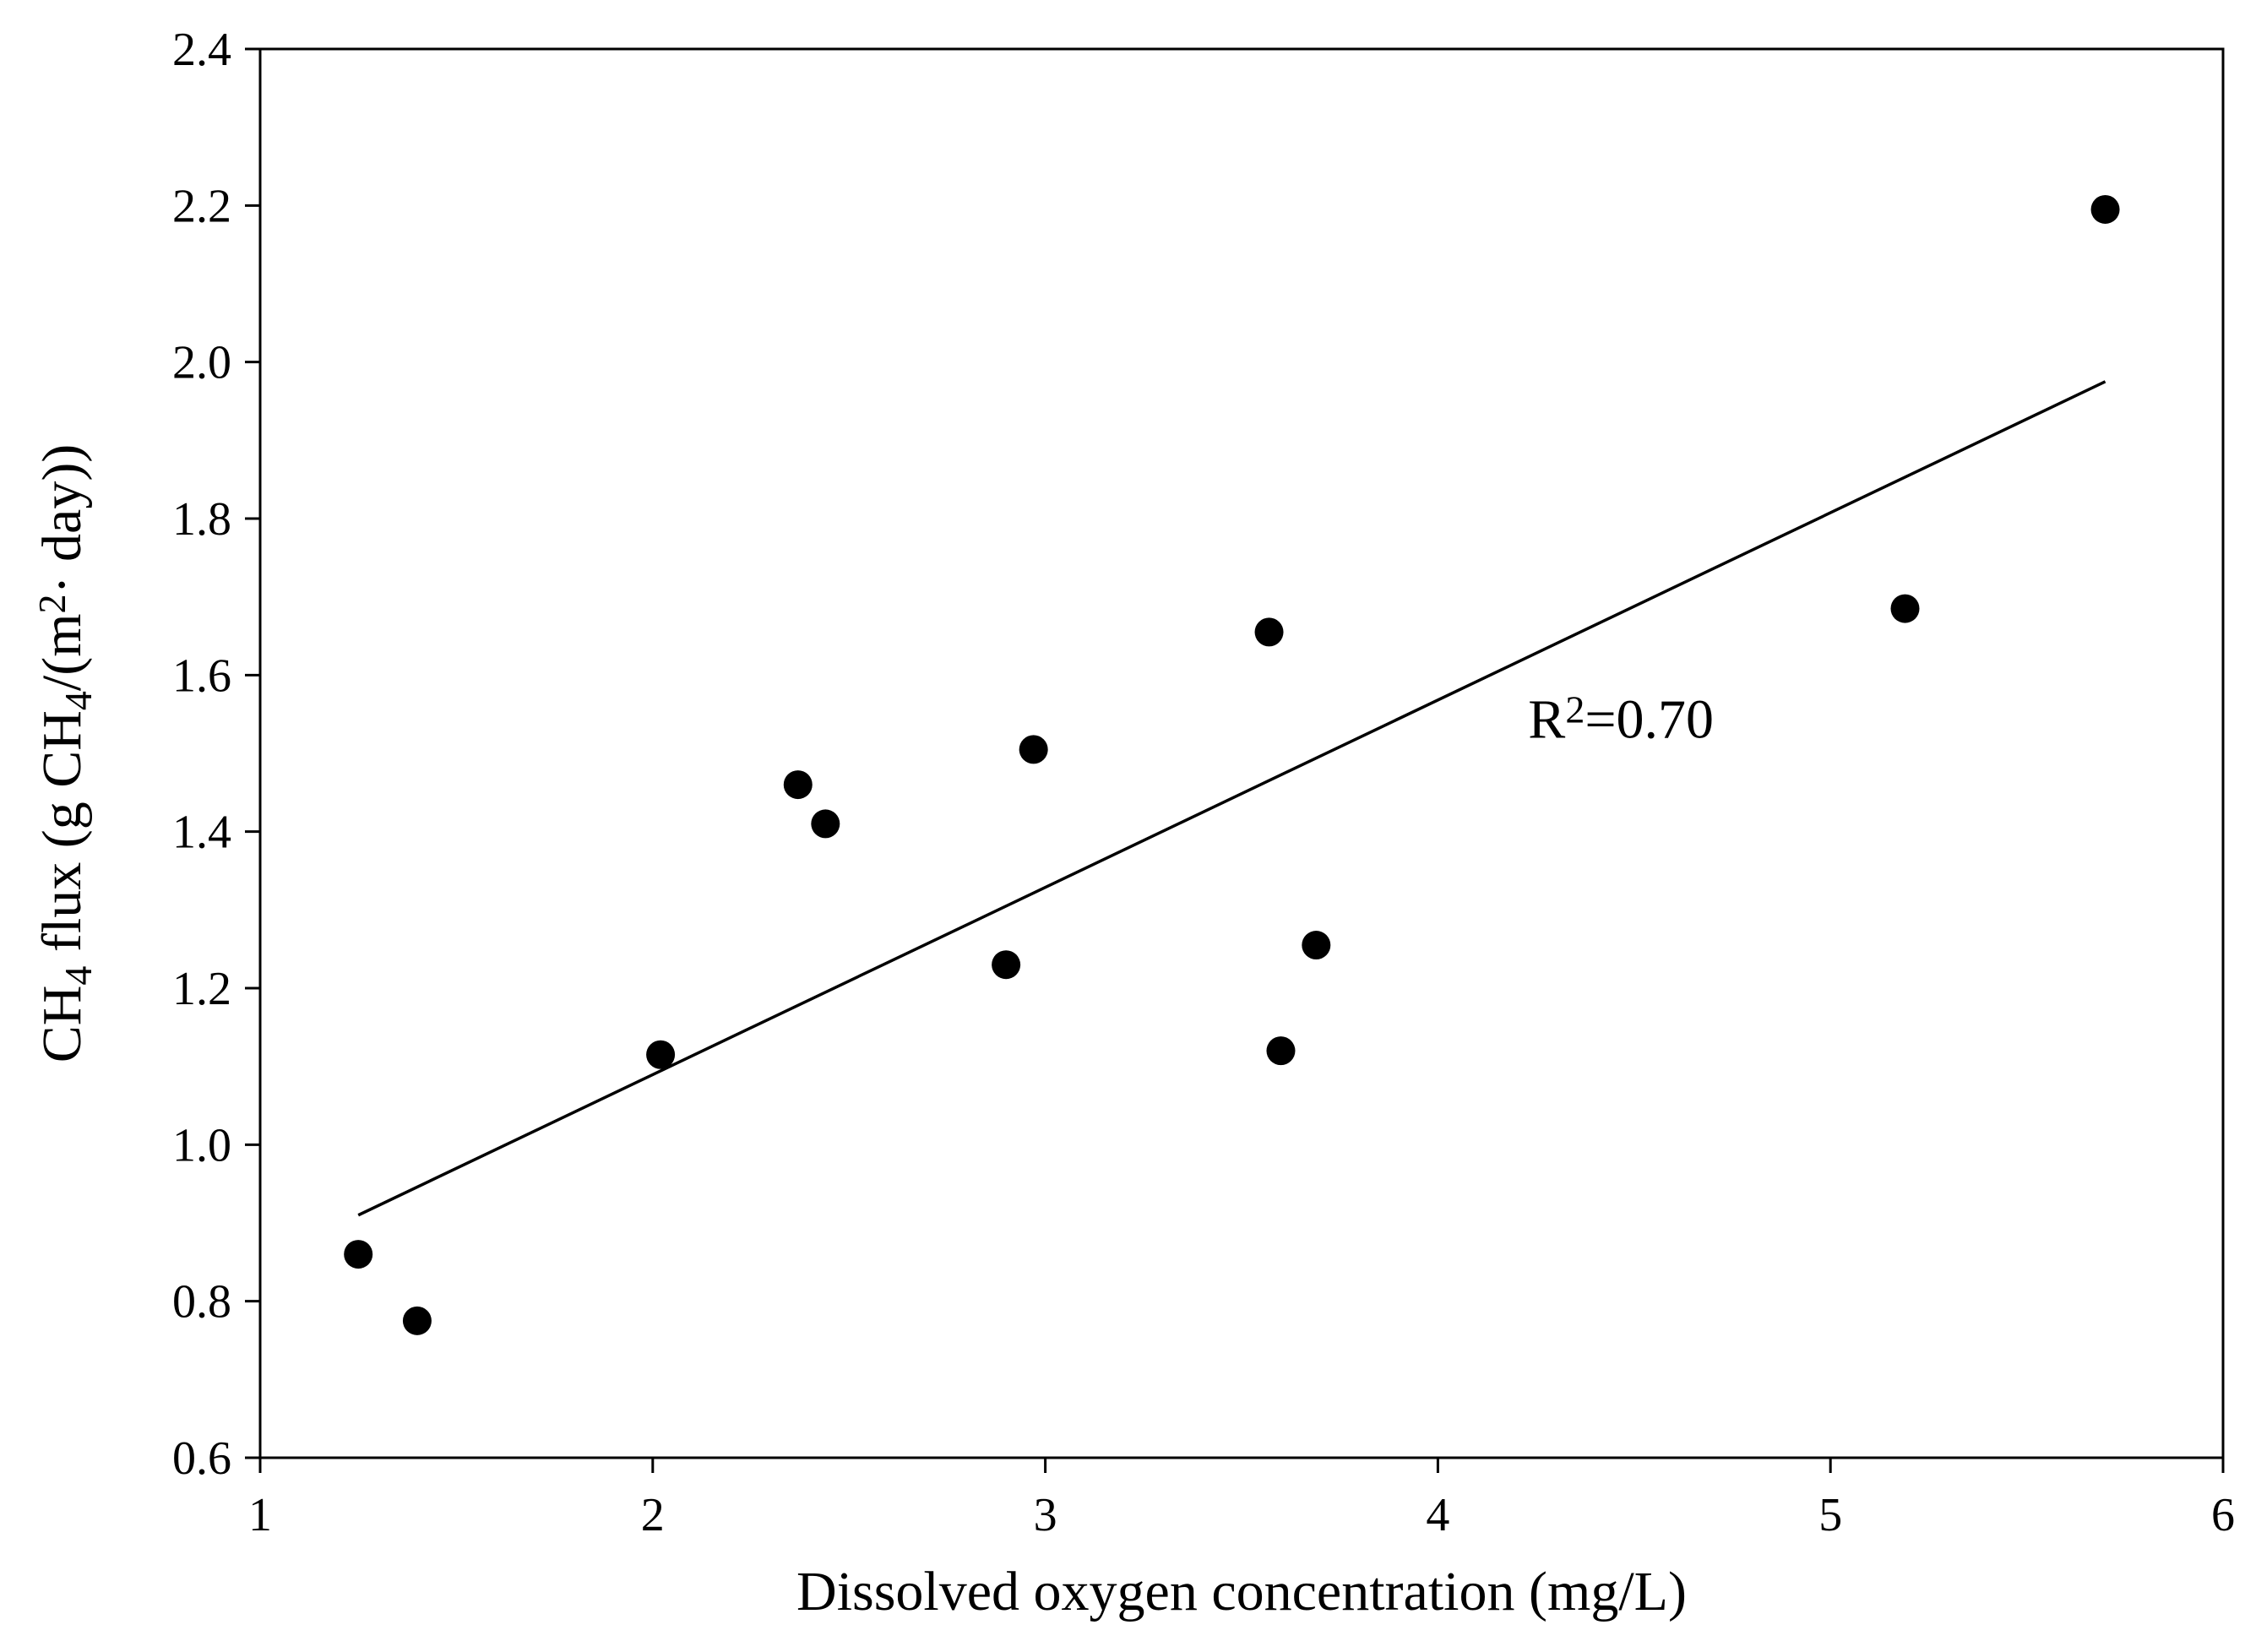 This screenshot has height=1652, width=2245. Describe the element at coordinates (62, 652) in the screenshot. I see `y-axis-title-part: /(m` at that location.